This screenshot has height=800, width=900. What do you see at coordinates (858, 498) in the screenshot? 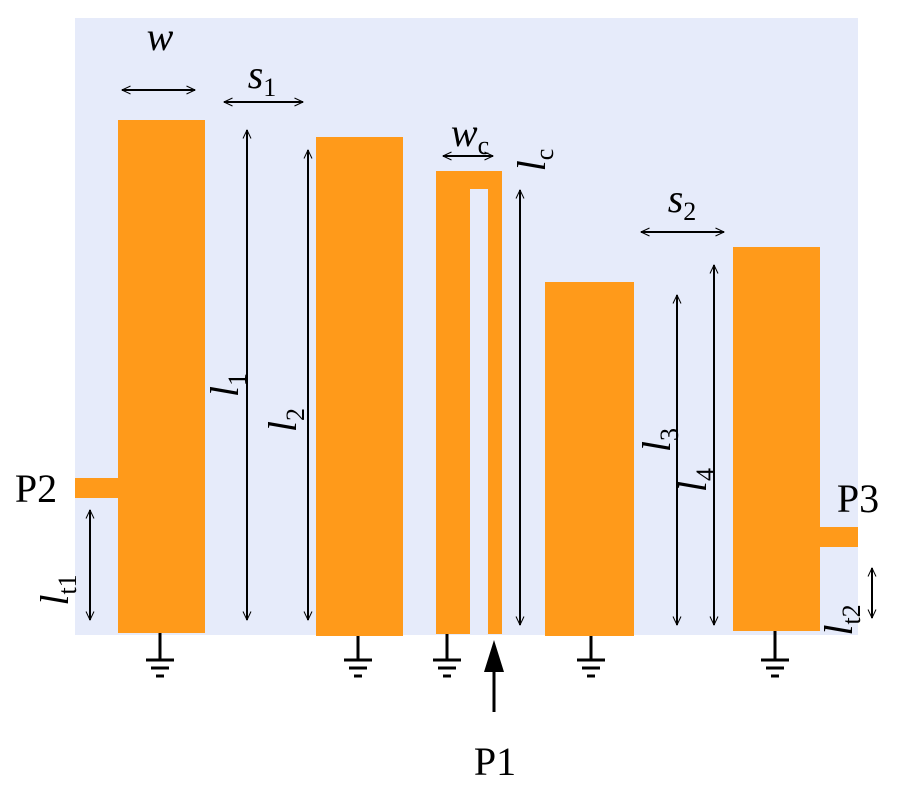
I see `port-label: P3` at bounding box center [858, 498].